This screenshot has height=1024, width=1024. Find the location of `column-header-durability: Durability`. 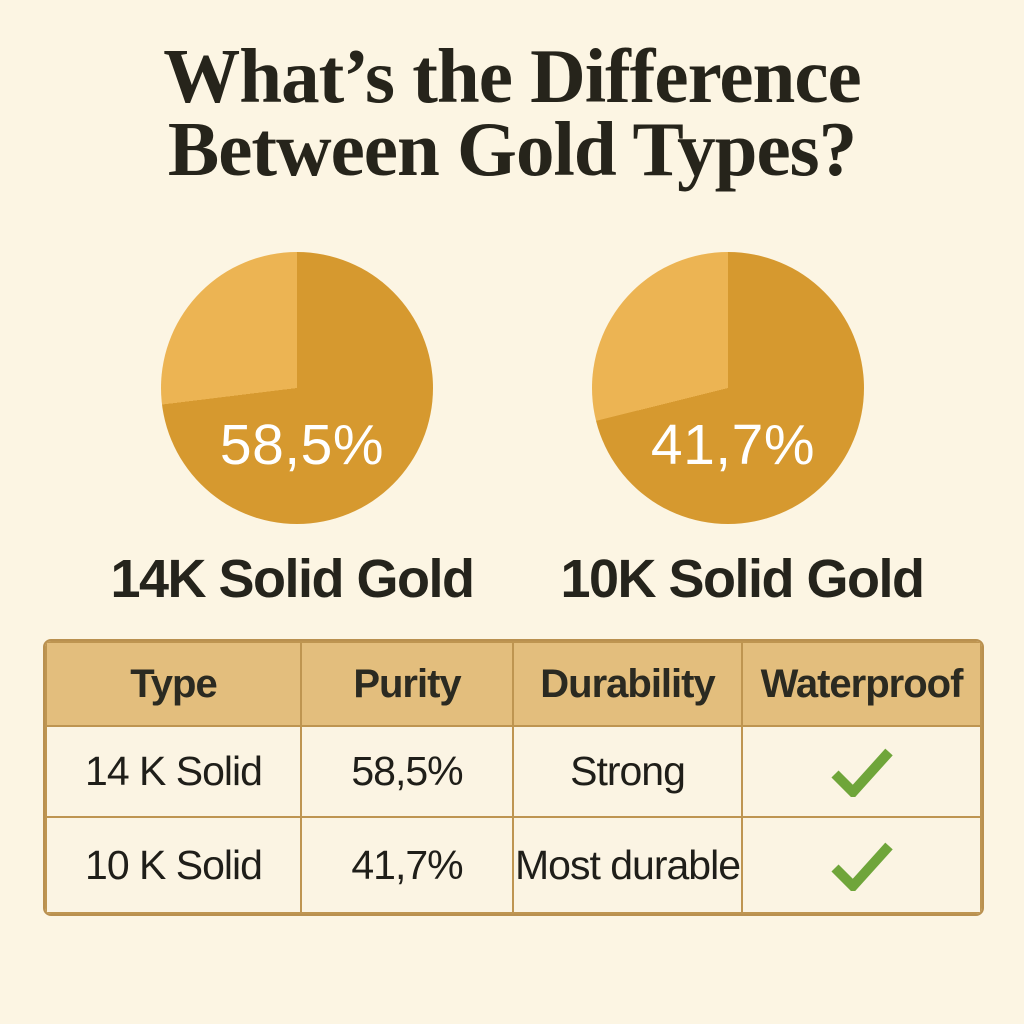

column-header-durability: Durability is located at coordinates (627, 684).